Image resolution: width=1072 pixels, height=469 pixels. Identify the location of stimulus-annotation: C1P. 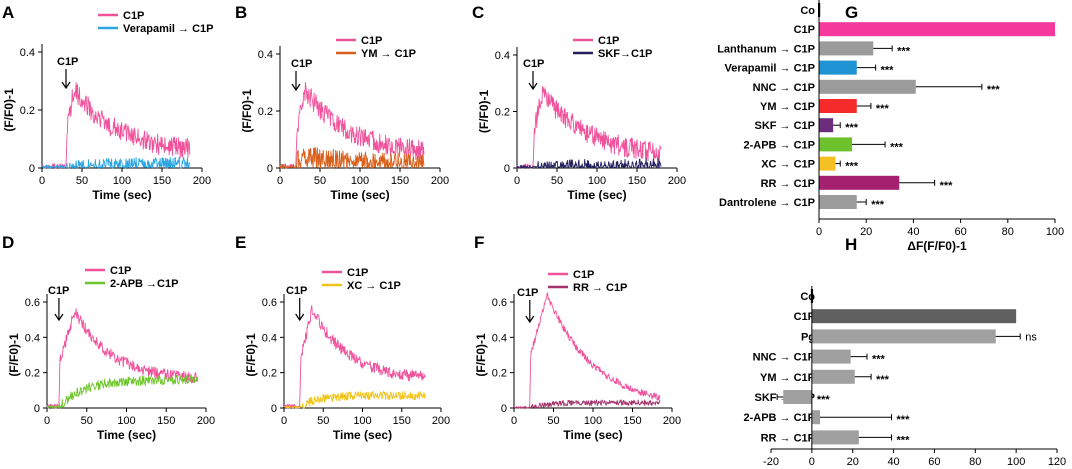
(58, 291).